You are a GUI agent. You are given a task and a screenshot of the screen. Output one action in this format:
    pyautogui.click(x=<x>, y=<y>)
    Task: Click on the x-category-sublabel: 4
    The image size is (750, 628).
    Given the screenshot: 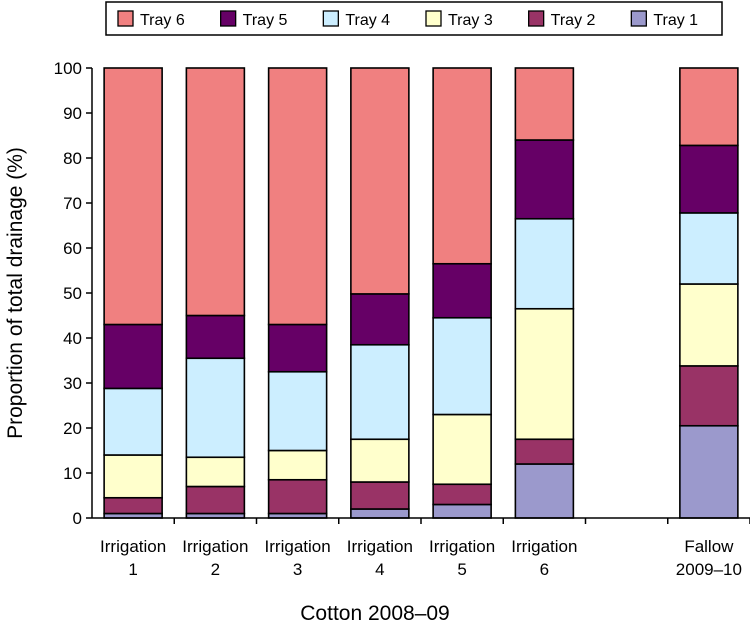 What is the action you would take?
    pyautogui.click(x=379, y=569)
    